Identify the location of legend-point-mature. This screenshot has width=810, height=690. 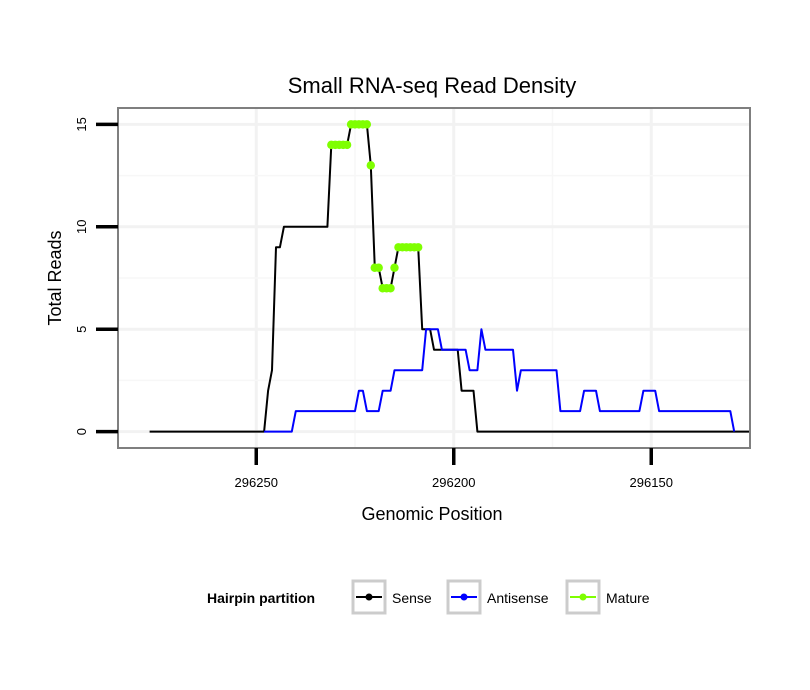
(583, 597).